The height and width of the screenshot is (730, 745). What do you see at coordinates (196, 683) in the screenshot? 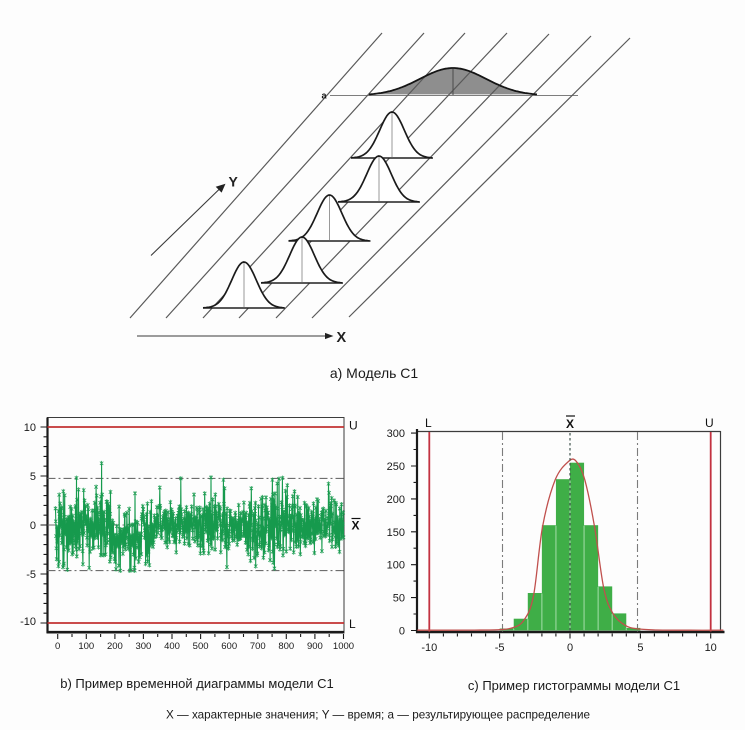
I see `svg-text:b) Пример временной диаграммы: b) Пример временной диаграммы модели С1` at bounding box center [196, 683].